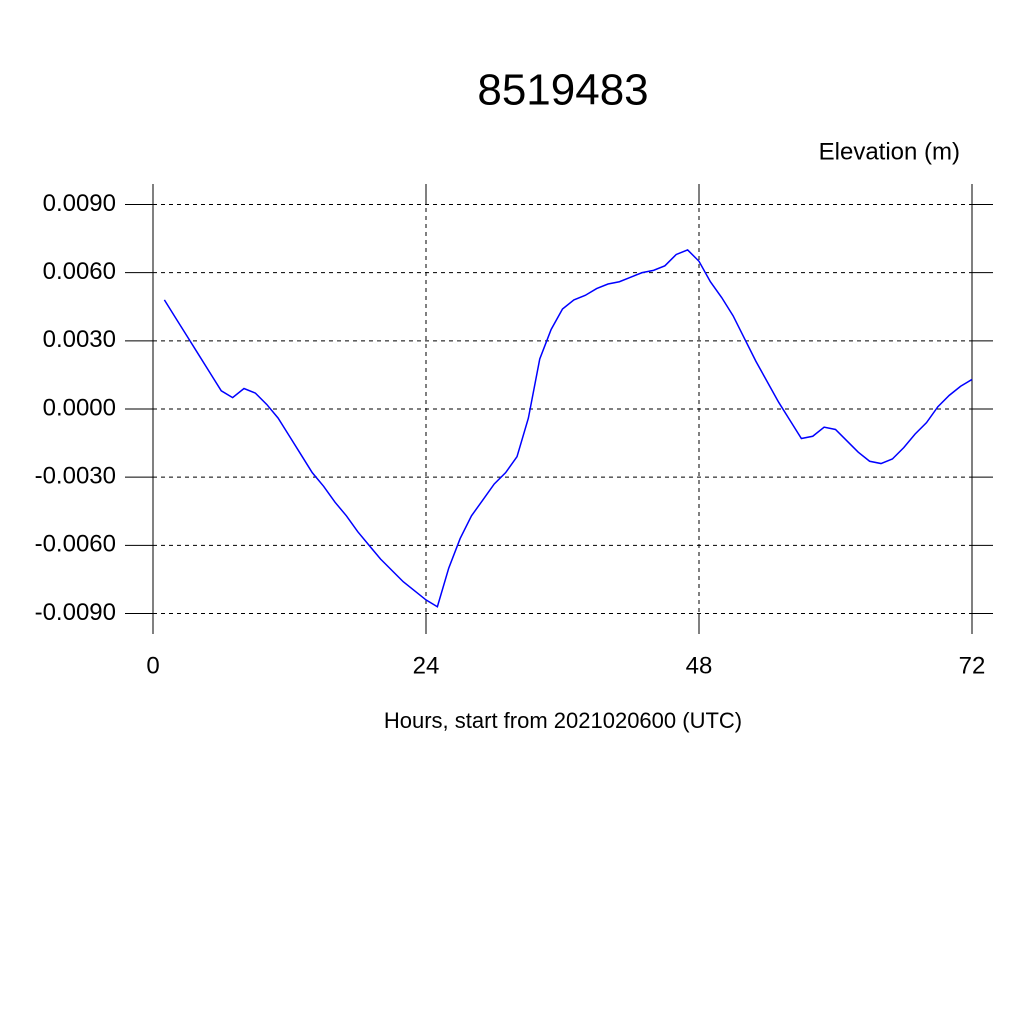 The width and height of the screenshot is (1024, 1029). I want to click on y-axis-label: Elevation (m), so click(889, 151).